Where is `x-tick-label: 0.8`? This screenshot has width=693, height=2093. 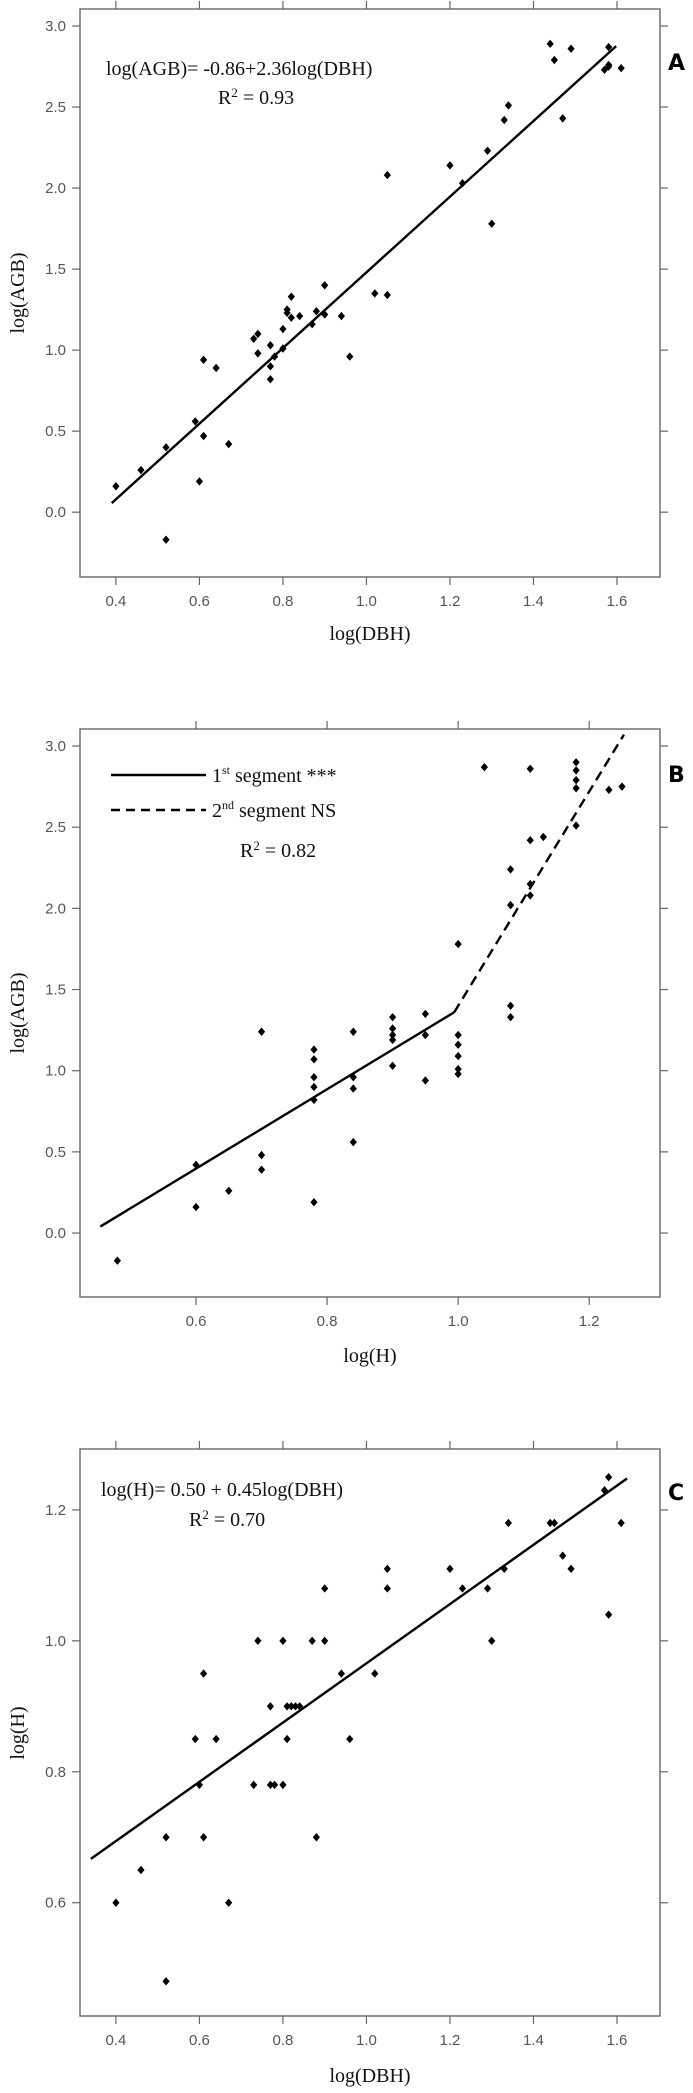 x-tick-label: 0.8 is located at coordinates (283, 601).